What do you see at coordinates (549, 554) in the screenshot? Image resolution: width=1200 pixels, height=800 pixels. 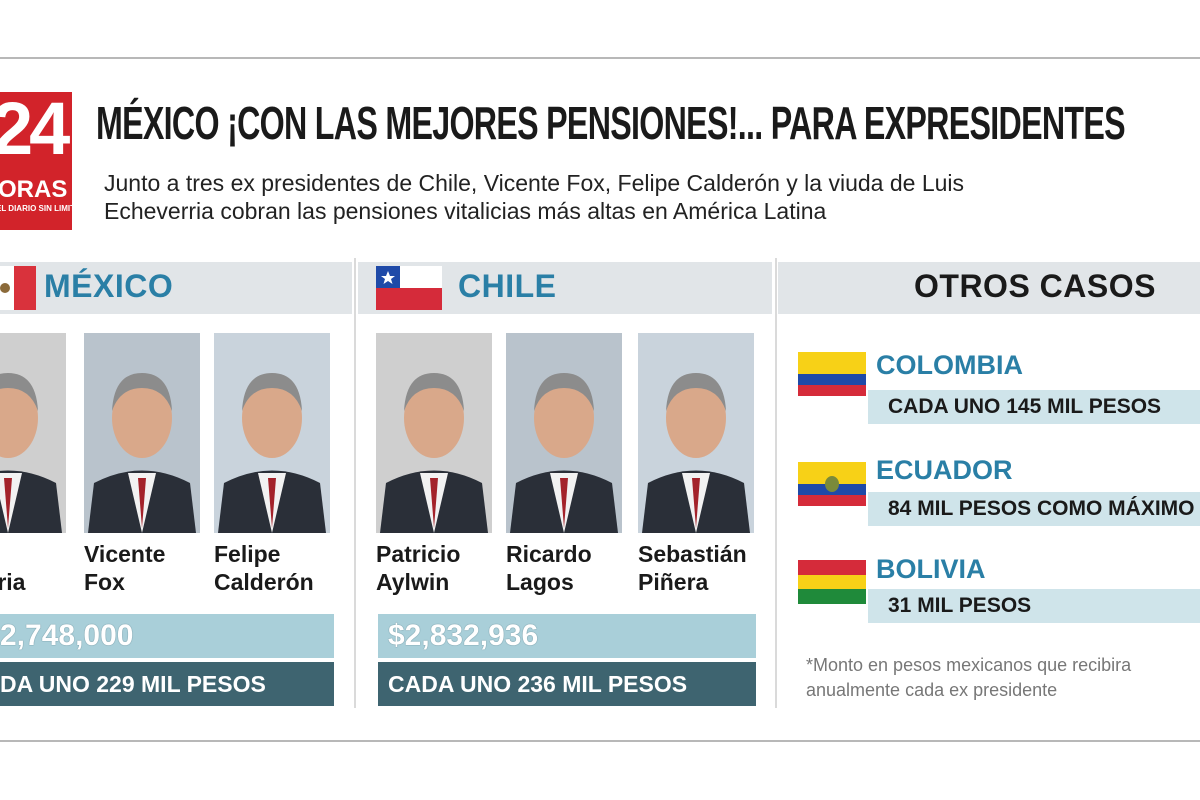 I see `person-name: Ricardo` at bounding box center [549, 554].